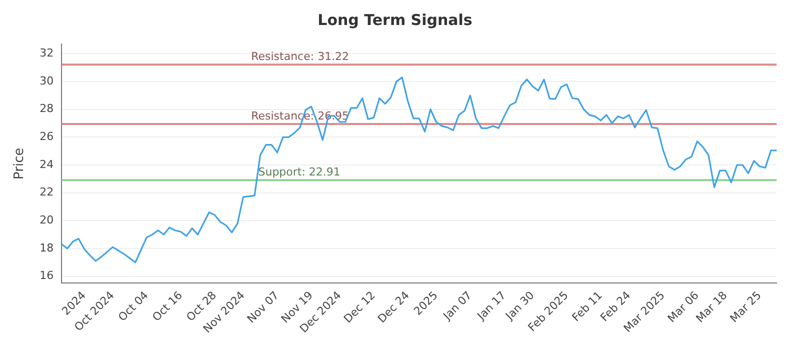  What do you see at coordinates (457, 306) in the screenshot?
I see `x-tick-label: Jan 07` at bounding box center [457, 306].